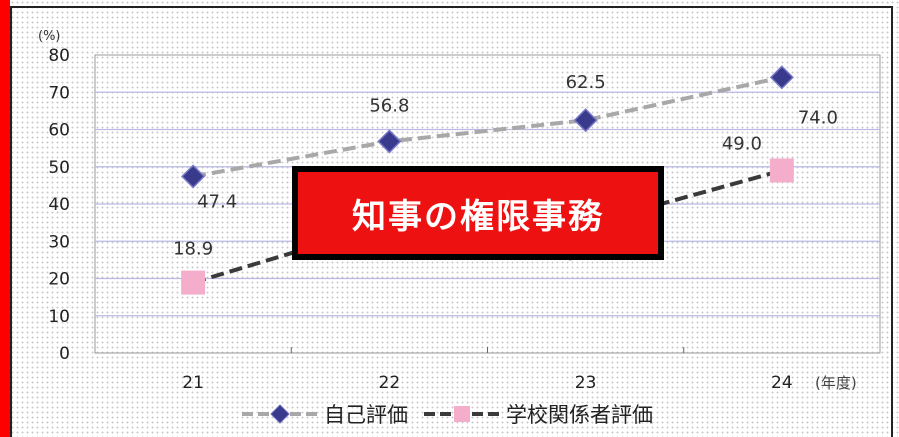 This screenshot has height=437, width=899. Describe the element at coordinates (59, 242) in the screenshot. I see `y-tick-label: 30` at that location.